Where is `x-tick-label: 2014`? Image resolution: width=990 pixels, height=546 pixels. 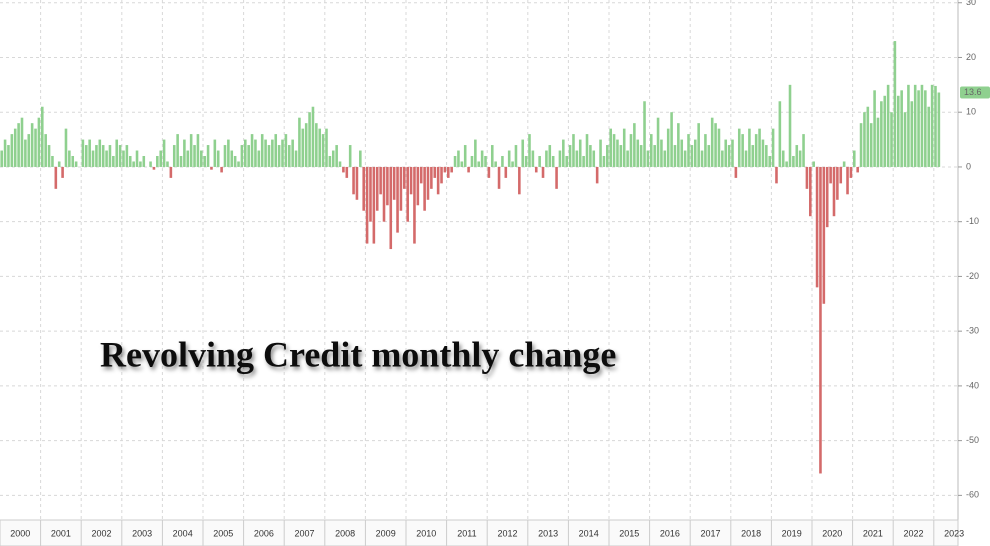 x-tick-label: 2014 is located at coordinates (589, 533).